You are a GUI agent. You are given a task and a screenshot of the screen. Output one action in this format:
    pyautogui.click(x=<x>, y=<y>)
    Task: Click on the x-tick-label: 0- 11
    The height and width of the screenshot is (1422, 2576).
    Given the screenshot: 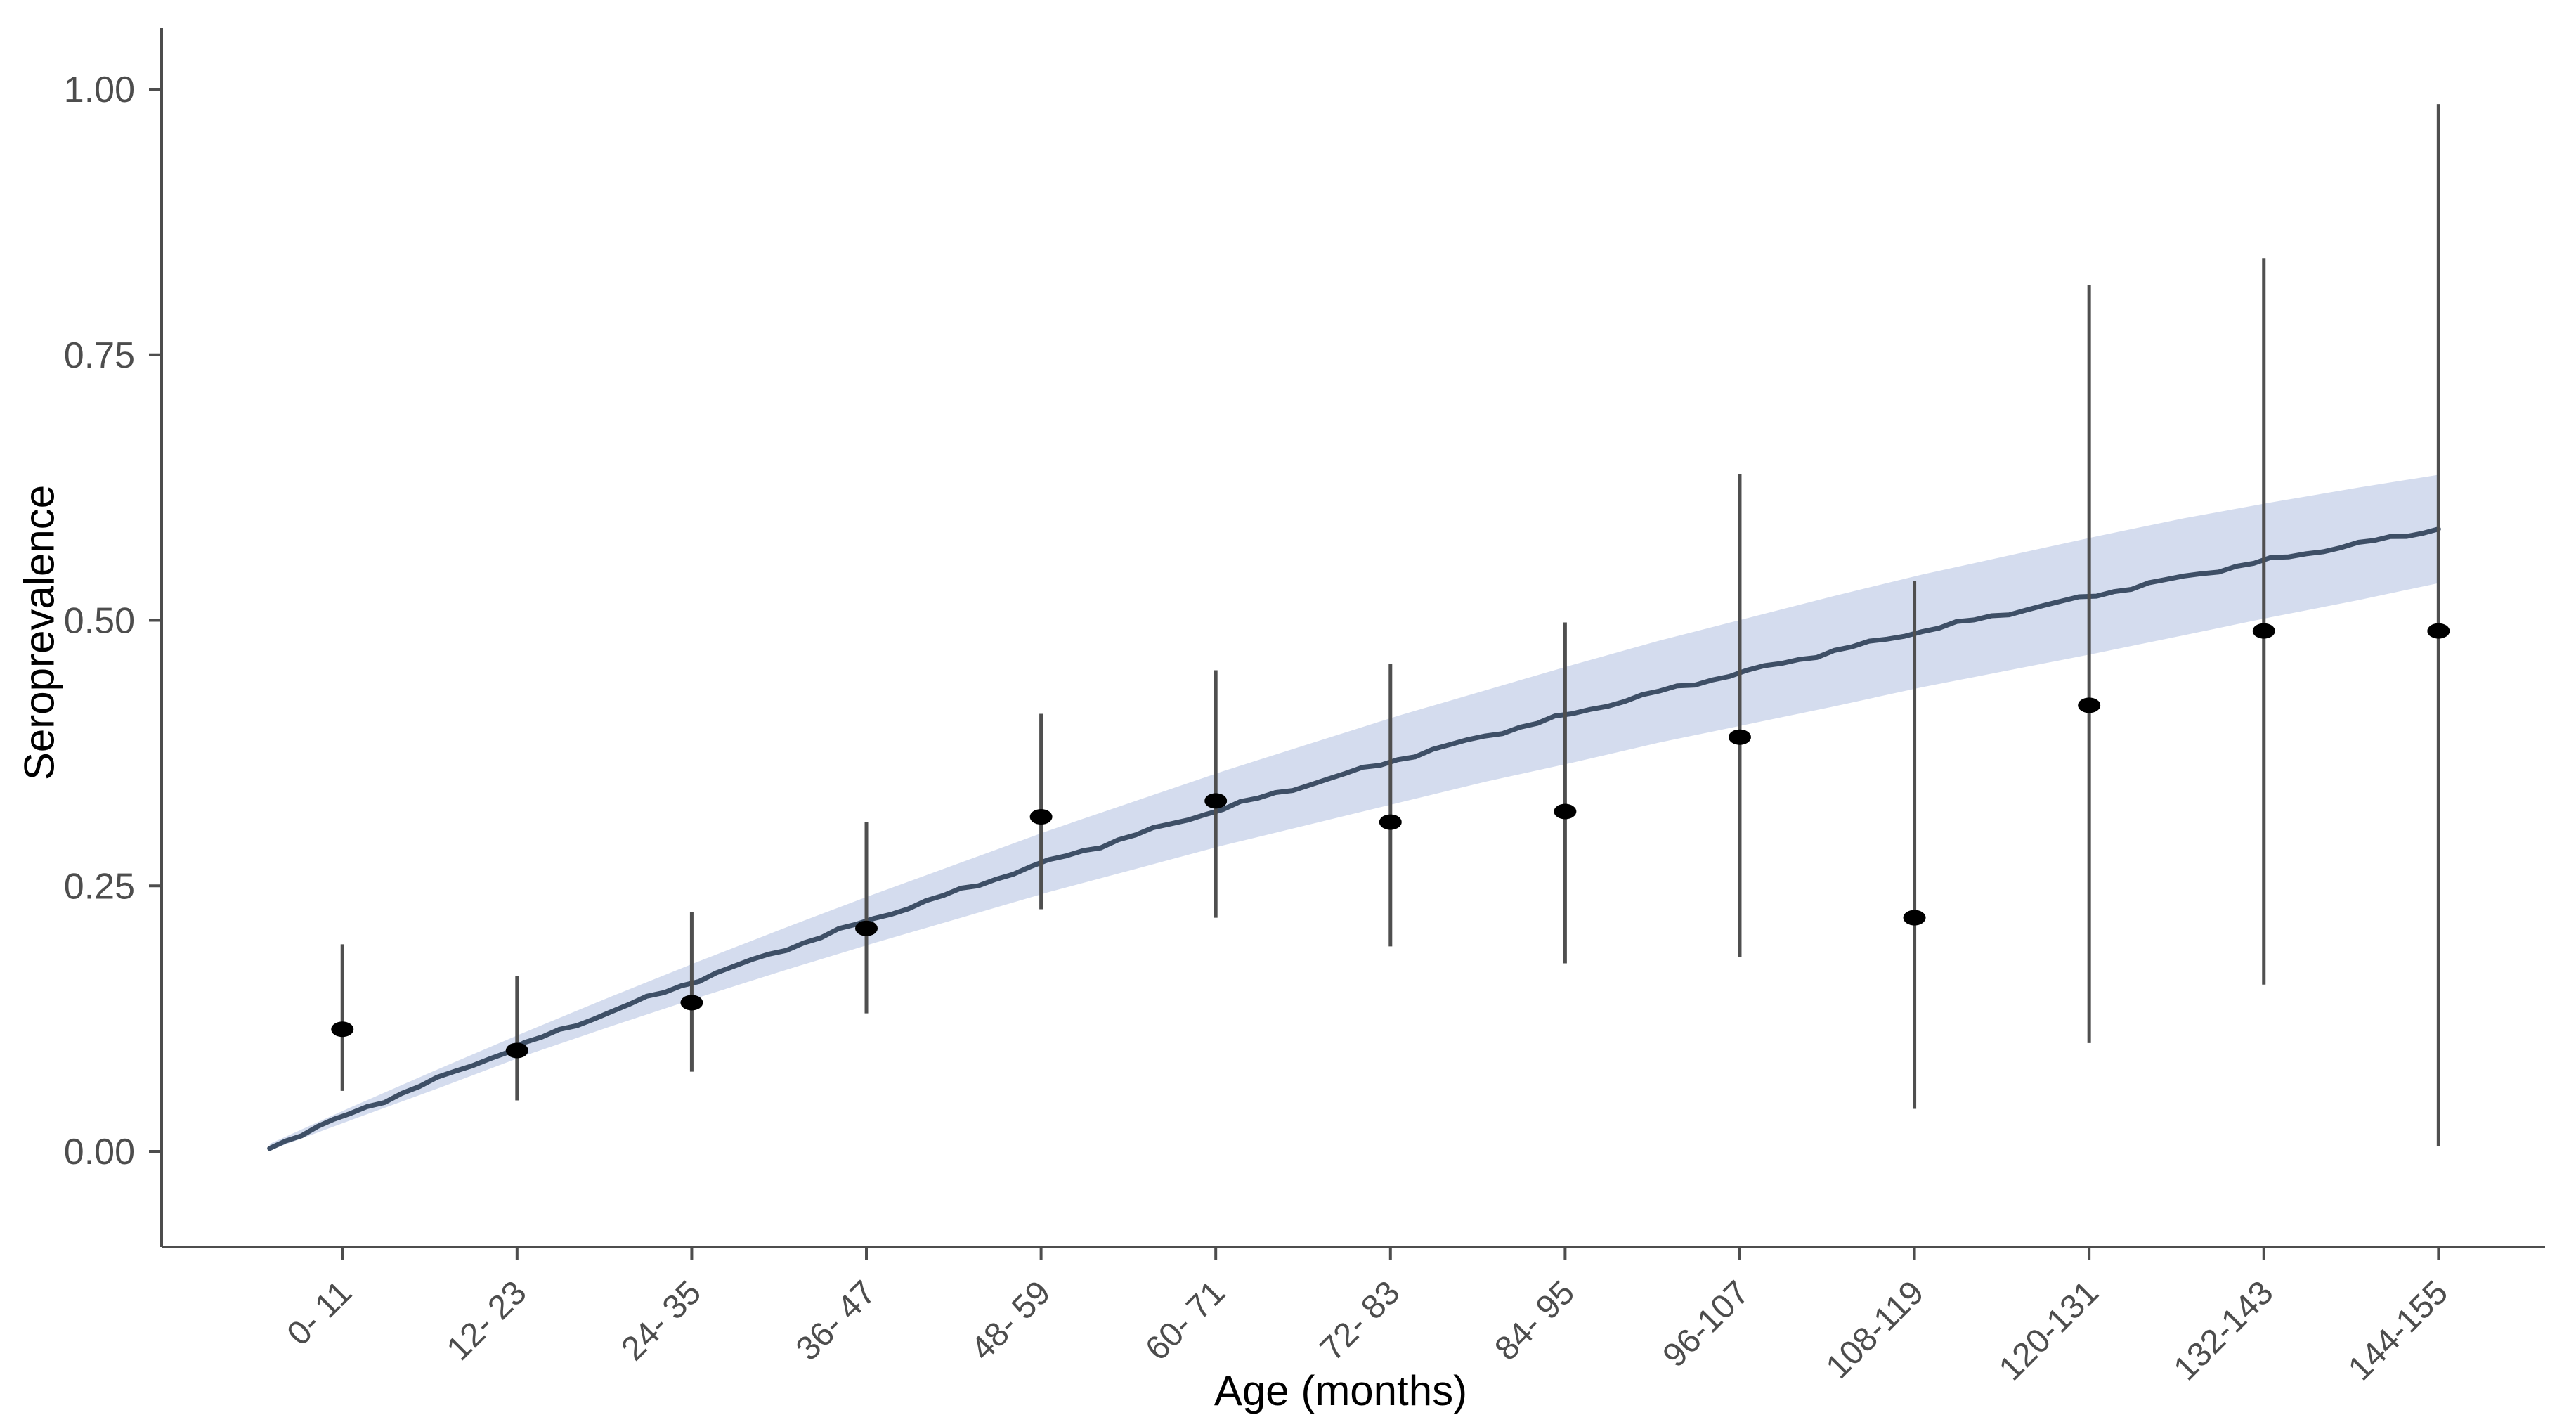 What is the action you would take?
    pyautogui.click(x=319, y=1313)
    